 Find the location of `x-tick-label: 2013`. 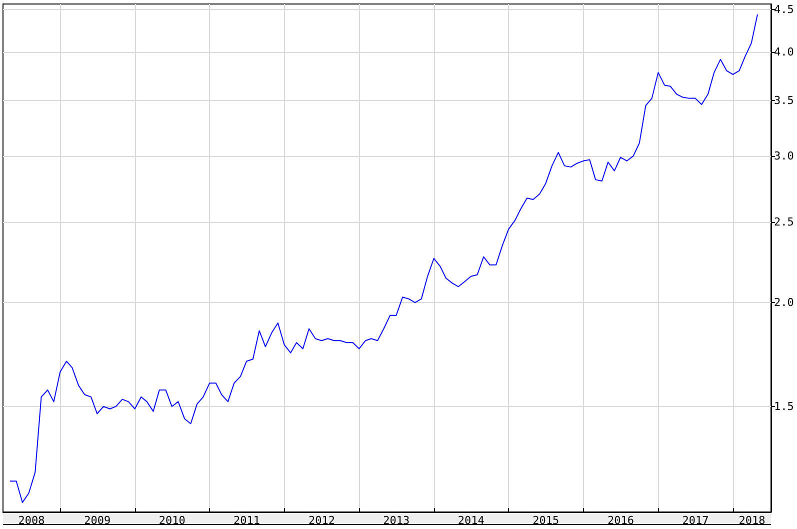

x-tick-label: 2013 is located at coordinates (396, 520).